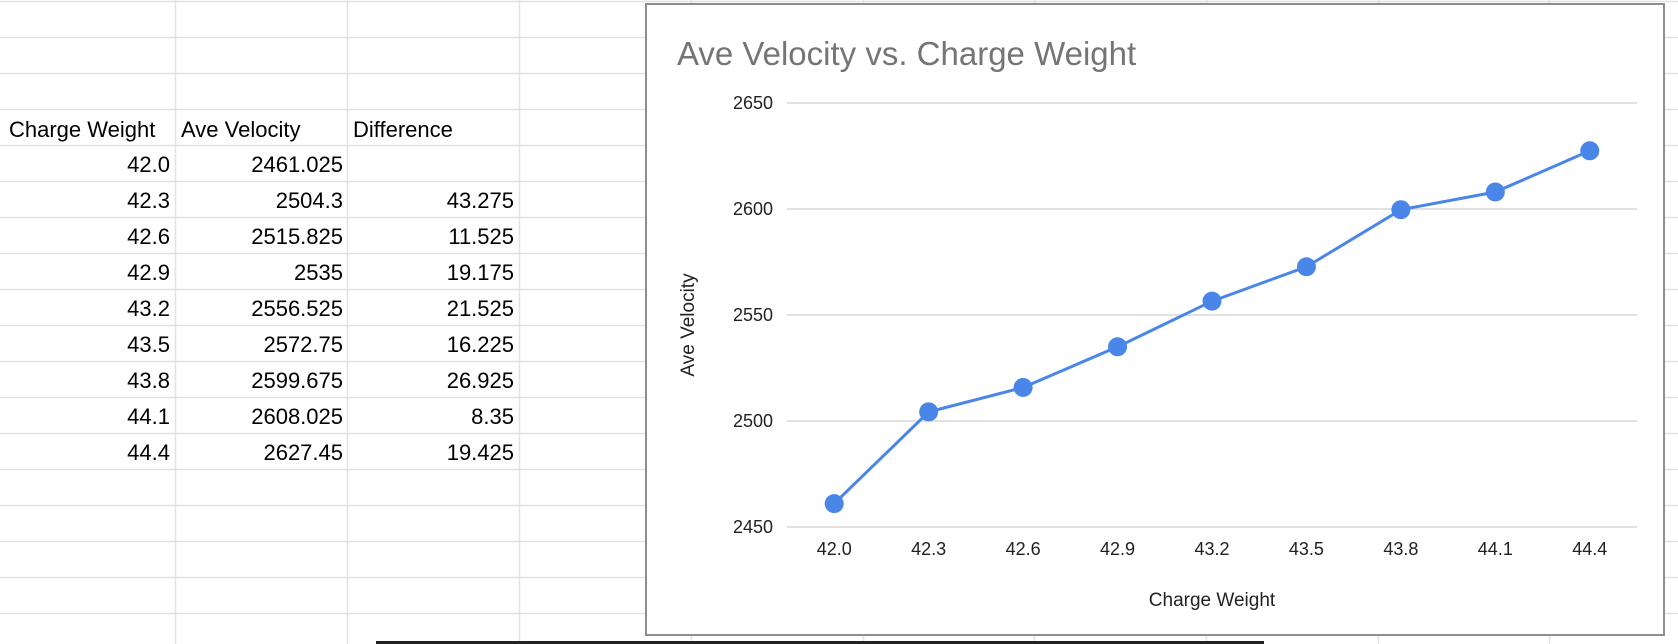 The width and height of the screenshot is (1678, 644). I want to click on cell-difference: 19.175, so click(480, 272).